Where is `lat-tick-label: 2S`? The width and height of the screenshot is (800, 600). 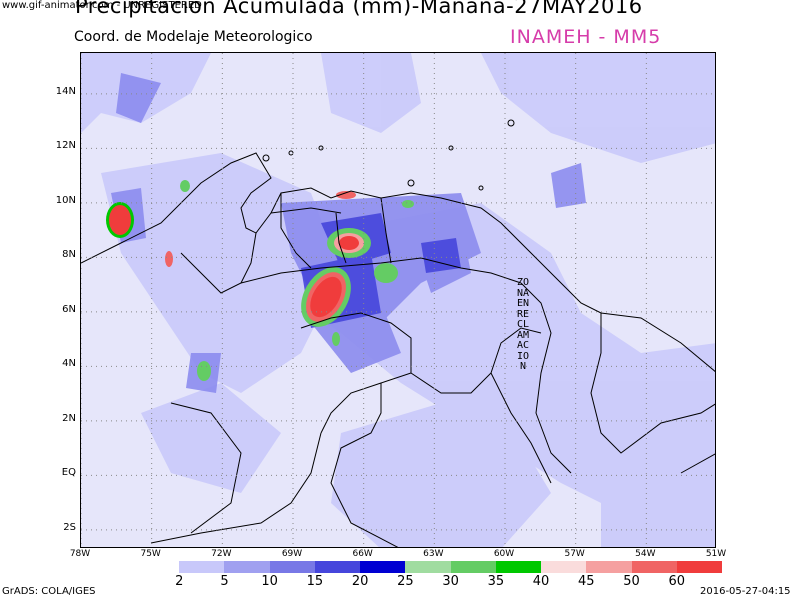
lat-tick-label: 2S is located at coordinates (69, 527).